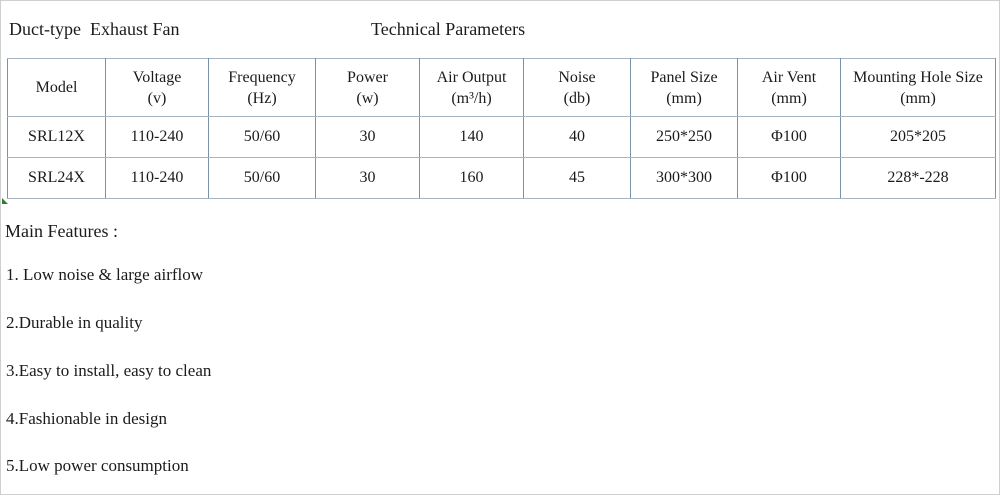  I want to click on column-header-label: Frequency, so click(262, 77).